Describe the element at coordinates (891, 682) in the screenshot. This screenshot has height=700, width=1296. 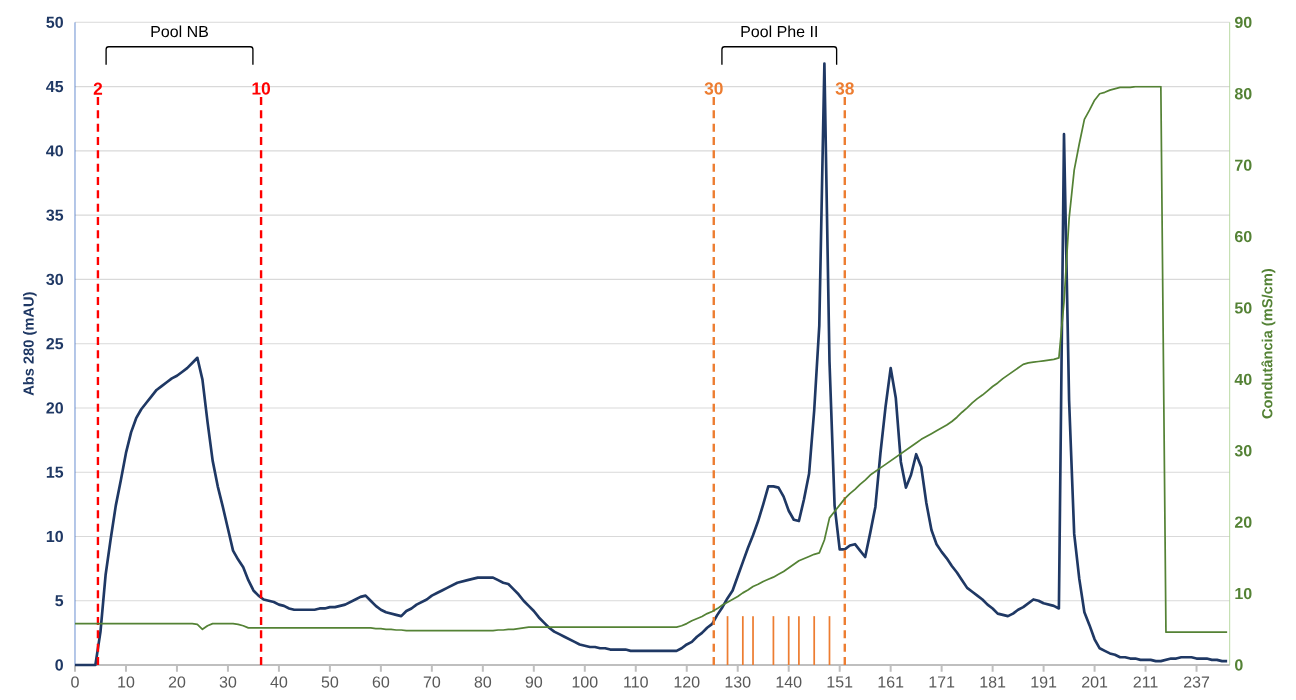
I see `x-tick-label: 161` at that location.